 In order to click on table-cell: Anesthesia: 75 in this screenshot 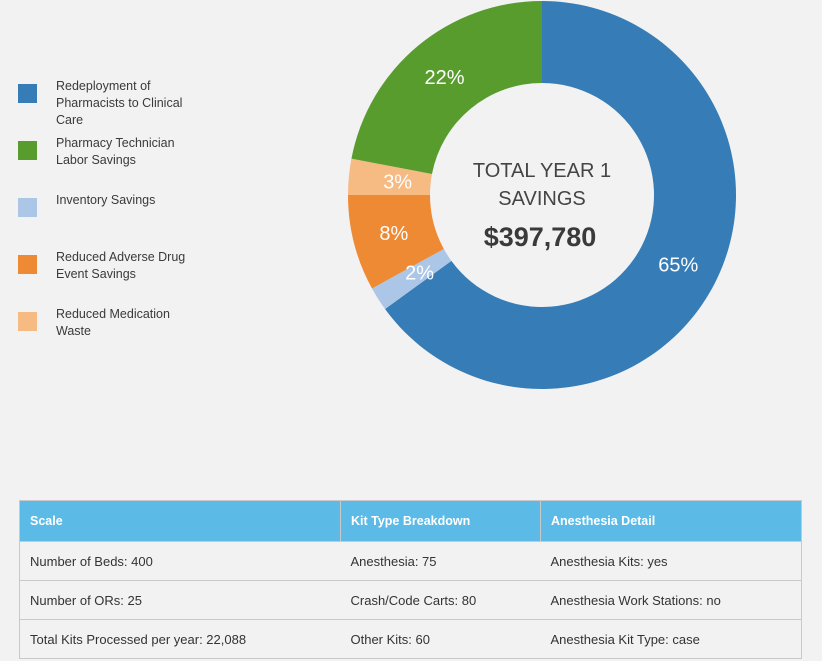, I will do `click(440, 561)`.